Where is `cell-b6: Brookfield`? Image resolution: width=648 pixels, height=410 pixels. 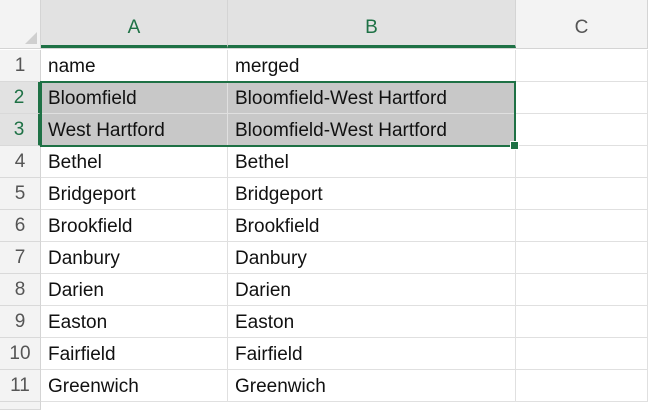
cell-b6: Brookfield is located at coordinates (372, 226).